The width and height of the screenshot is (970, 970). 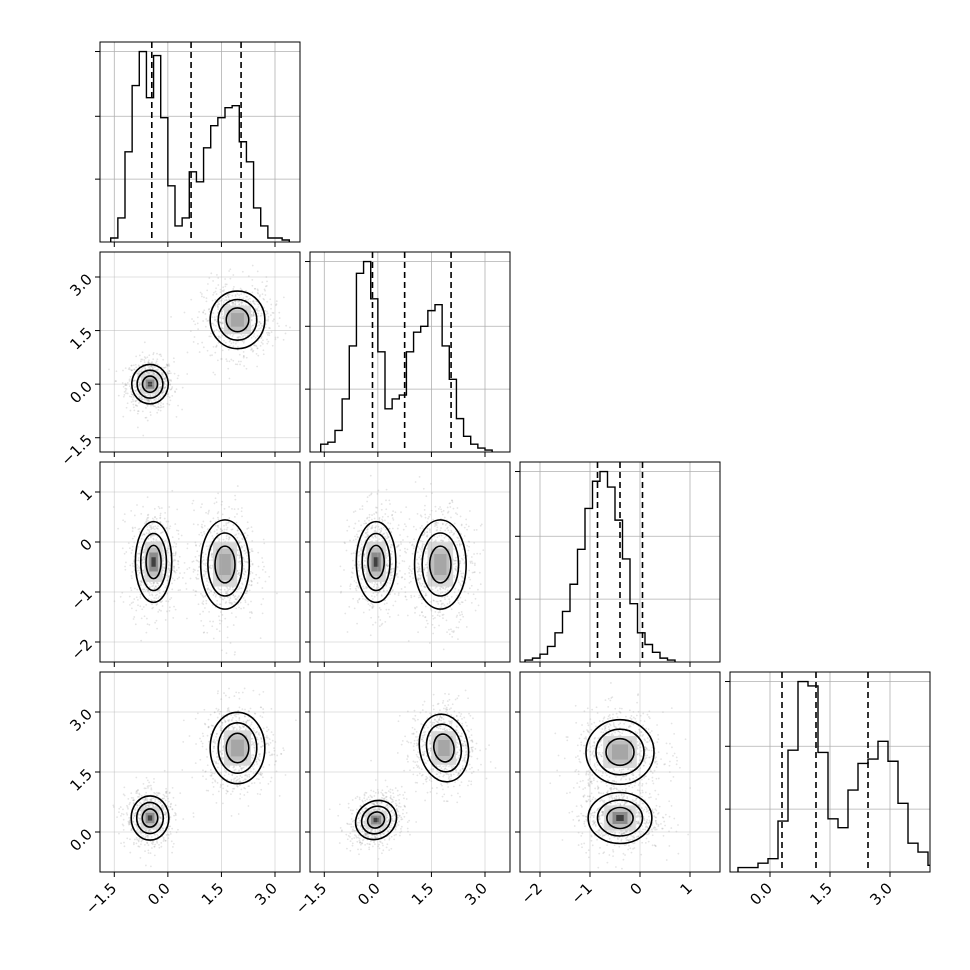 I want to click on panel-frame, so click(x=620, y=562).